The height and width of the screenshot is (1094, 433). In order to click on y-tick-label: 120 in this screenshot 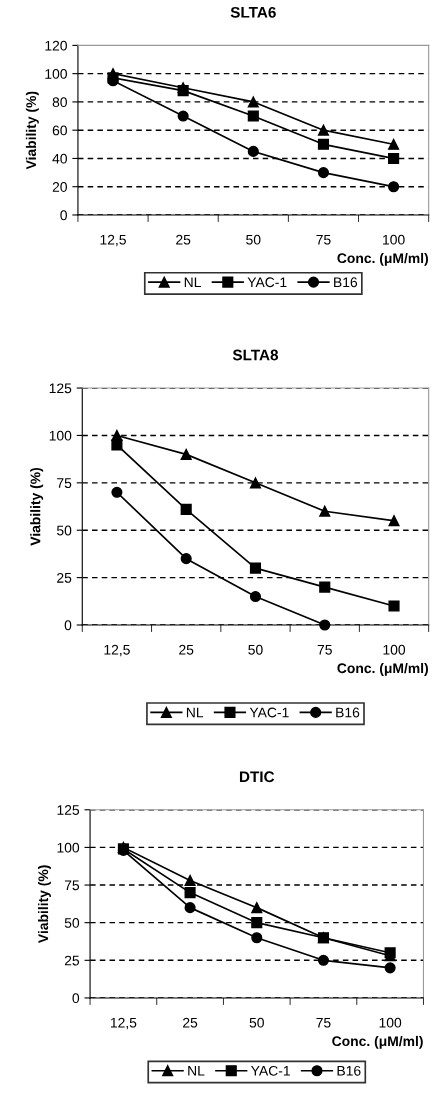, I will do `click(56, 45)`.